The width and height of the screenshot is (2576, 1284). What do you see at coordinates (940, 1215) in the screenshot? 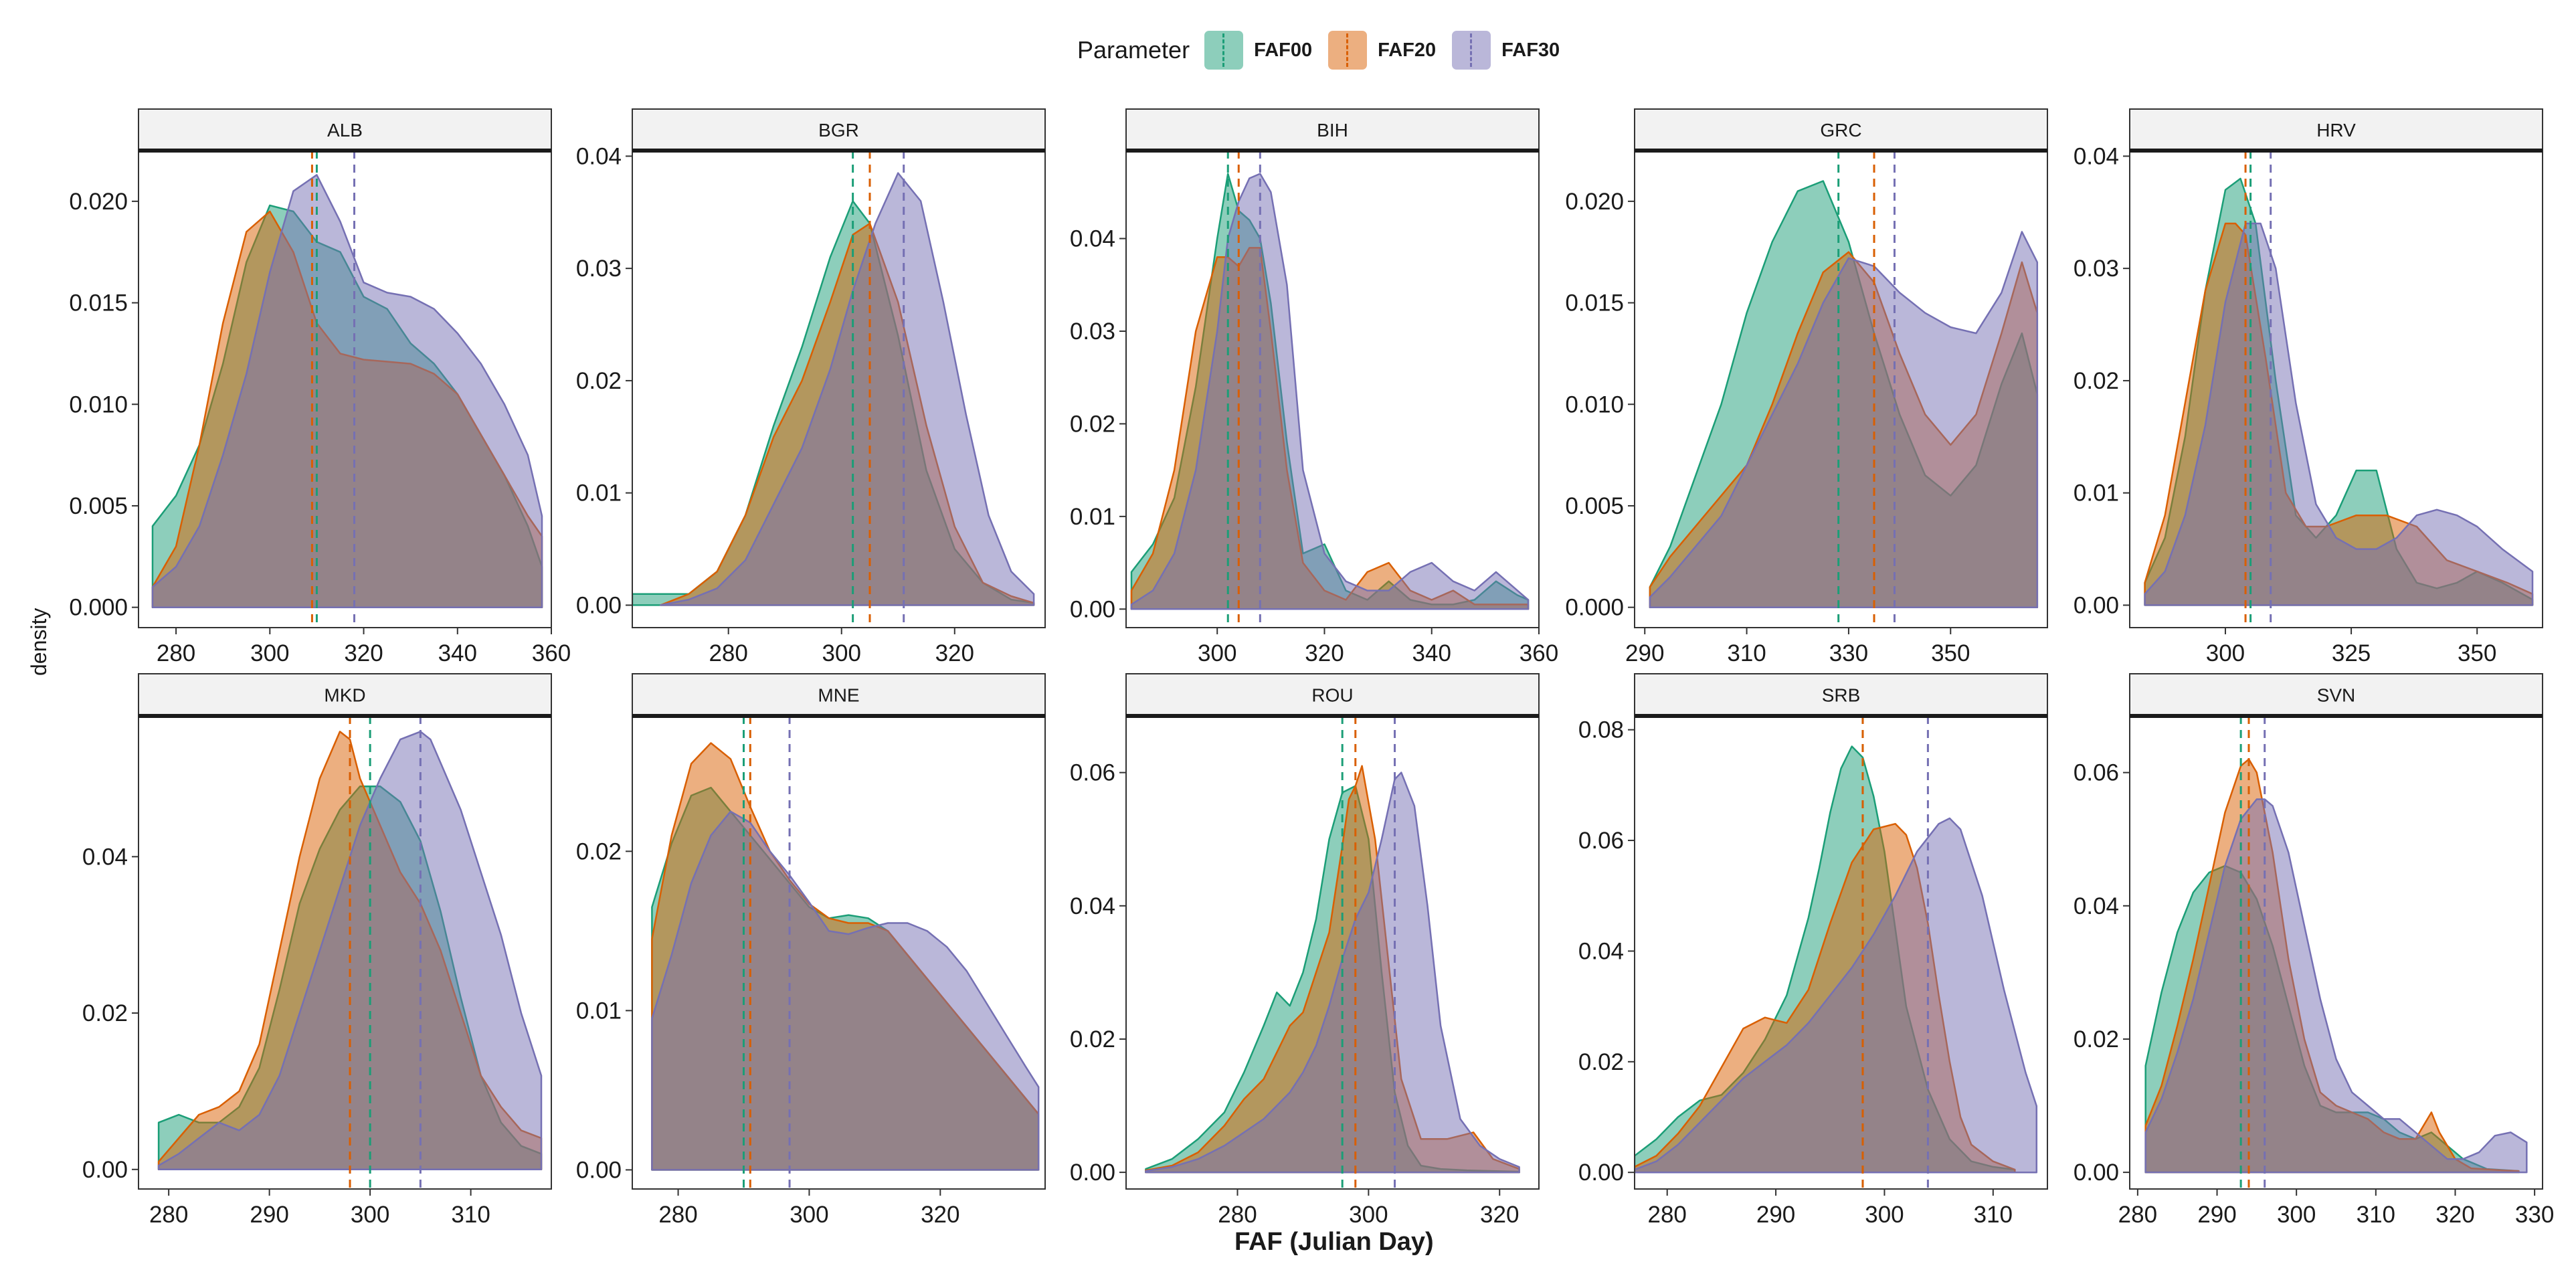
I see `x-tick-label-mne: 320` at bounding box center [940, 1215].